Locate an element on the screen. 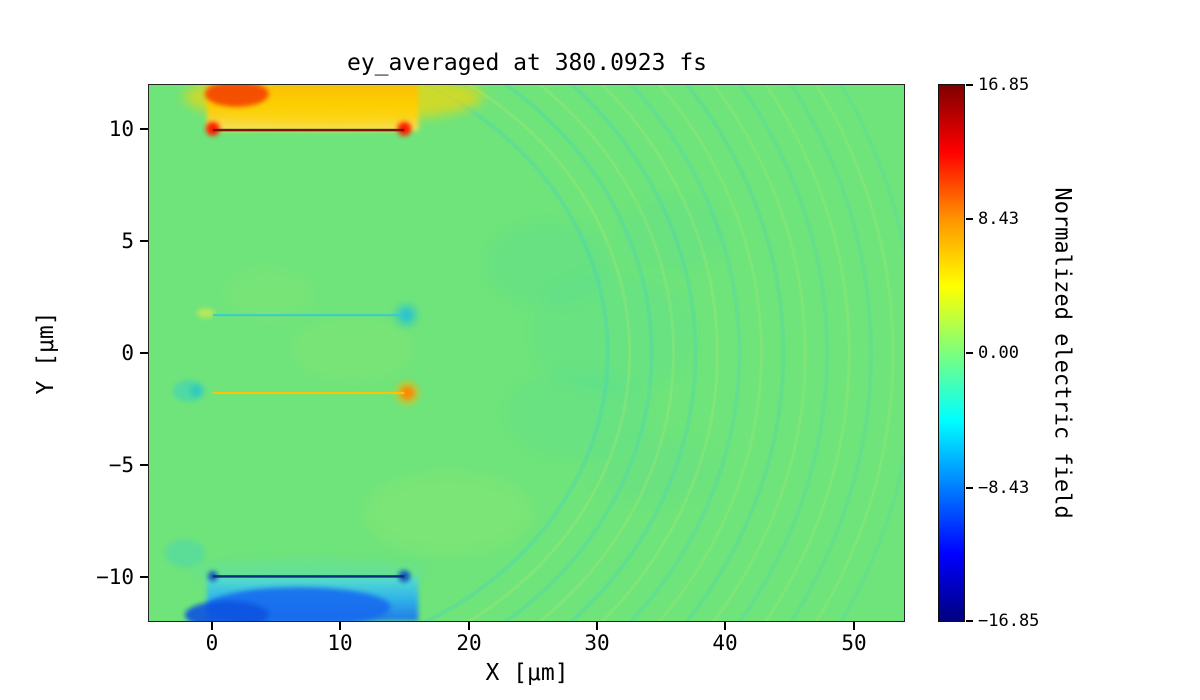 This screenshot has height=700, width=1200. y-tick-label: −5 is located at coordinates (121, 465).